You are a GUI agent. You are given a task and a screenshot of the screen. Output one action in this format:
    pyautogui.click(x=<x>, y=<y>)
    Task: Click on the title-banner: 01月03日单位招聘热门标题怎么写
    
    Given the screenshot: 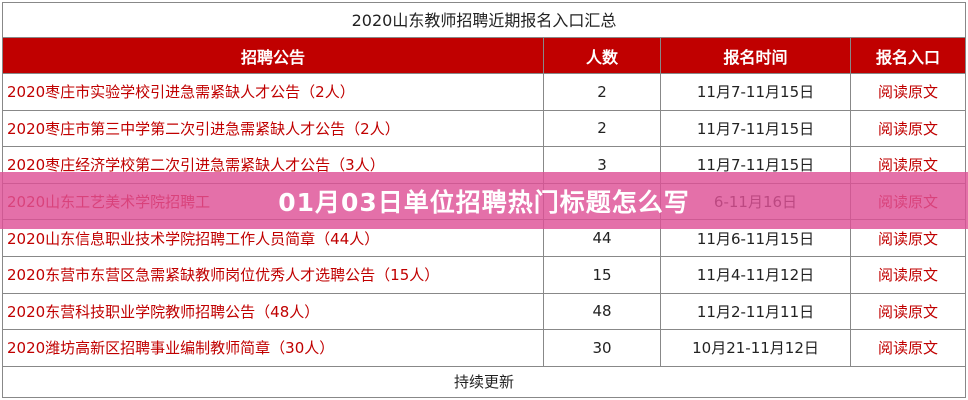 What is the action you would take?
    pyautogui.click(x=484, y=200)
    